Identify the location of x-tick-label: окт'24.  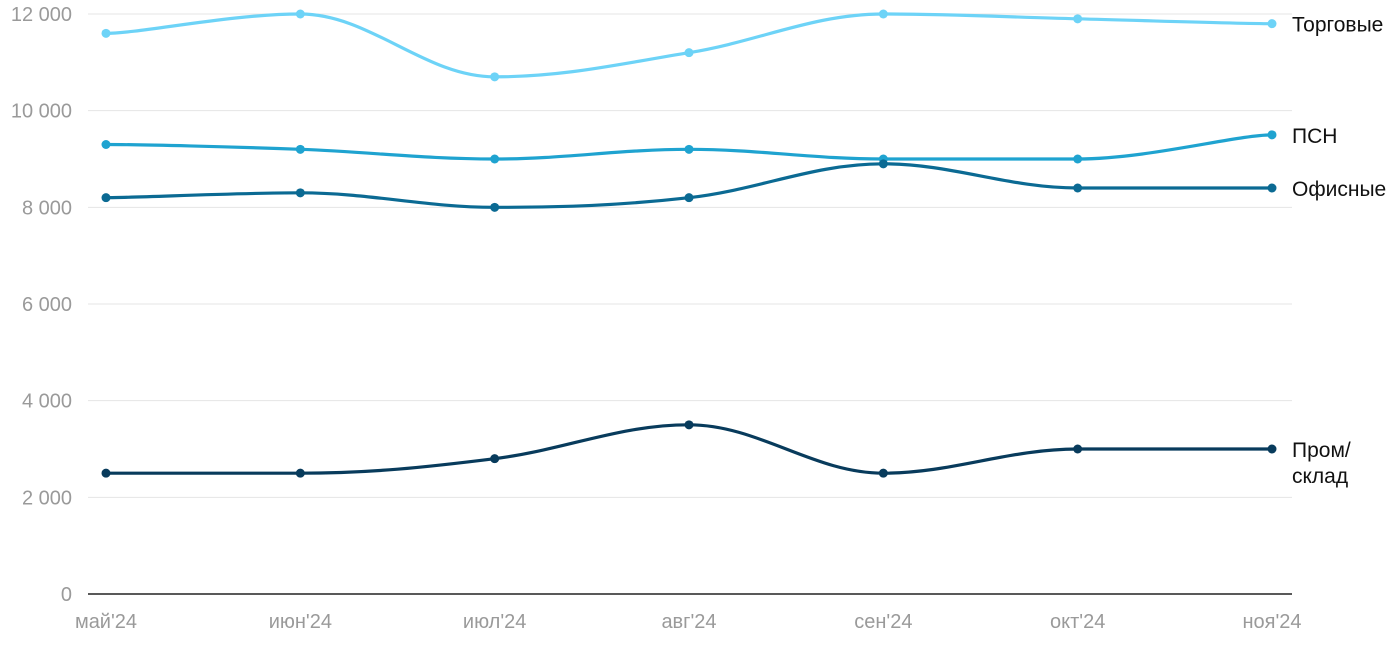
(1077, 622).